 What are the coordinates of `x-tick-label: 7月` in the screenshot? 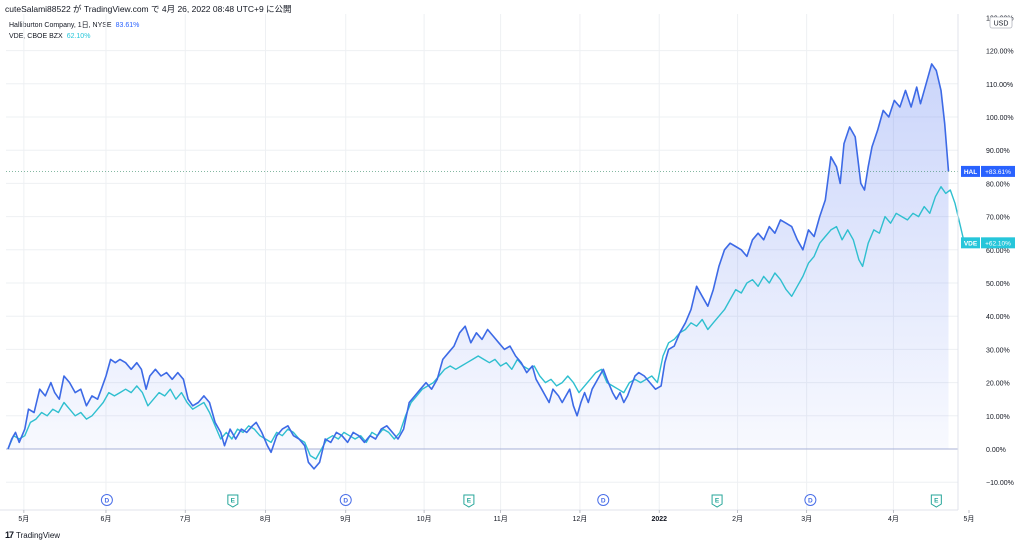 It's located at (185, 519).